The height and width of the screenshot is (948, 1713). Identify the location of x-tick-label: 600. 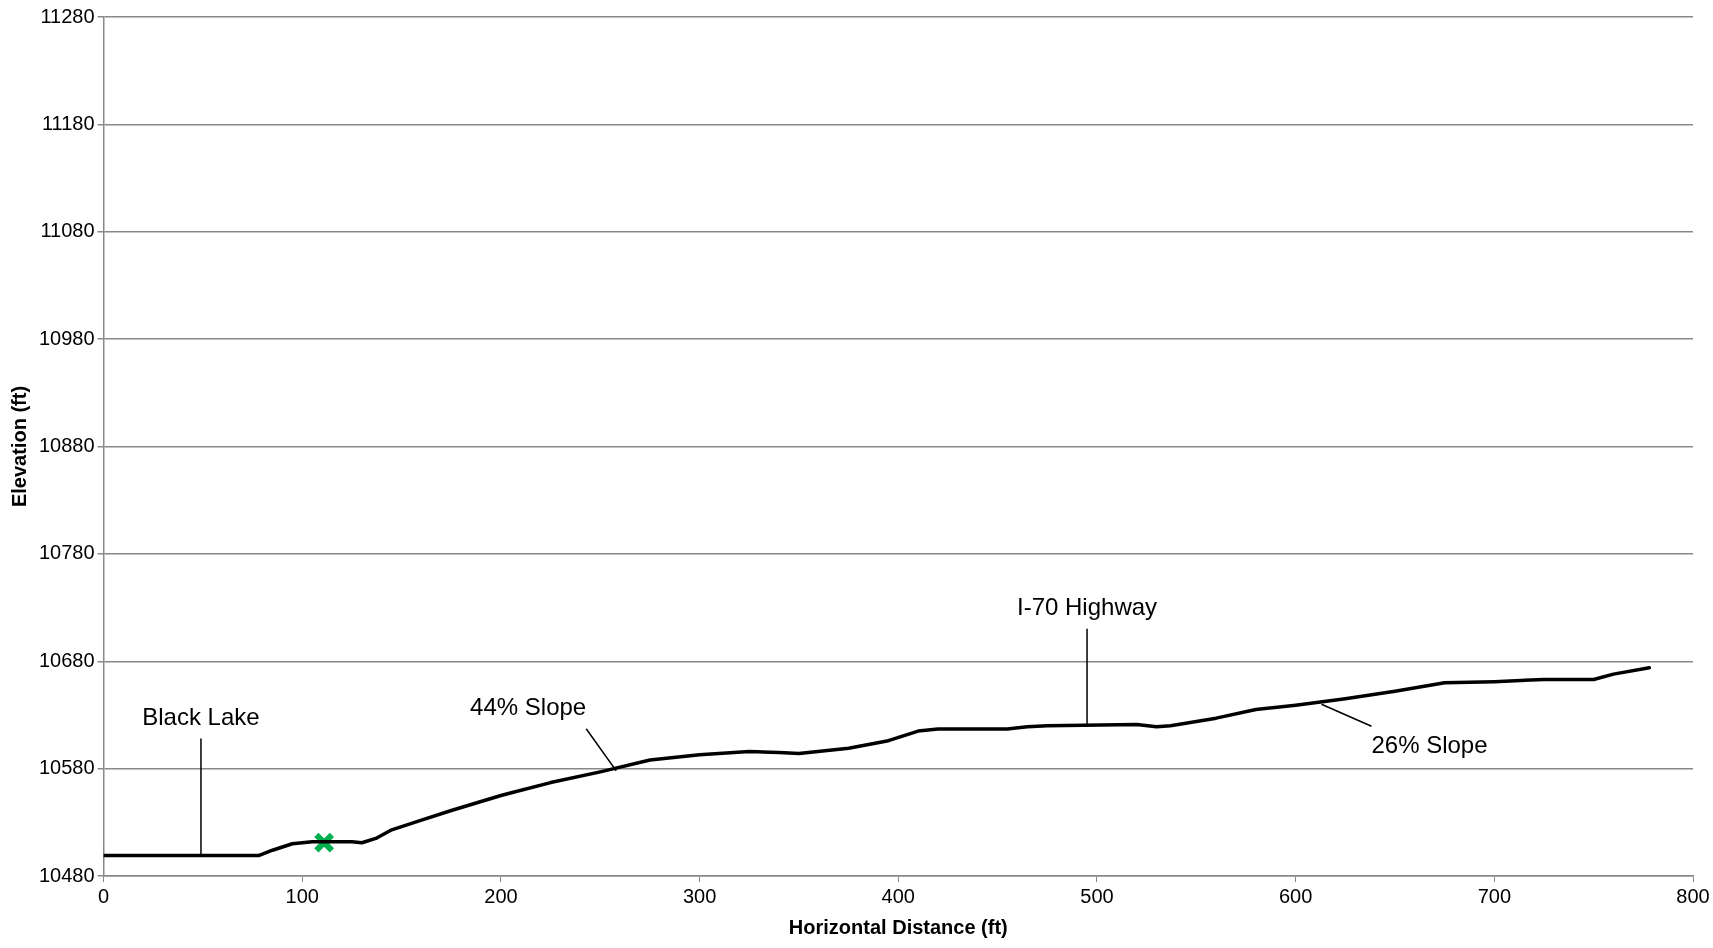
(1295, 895).